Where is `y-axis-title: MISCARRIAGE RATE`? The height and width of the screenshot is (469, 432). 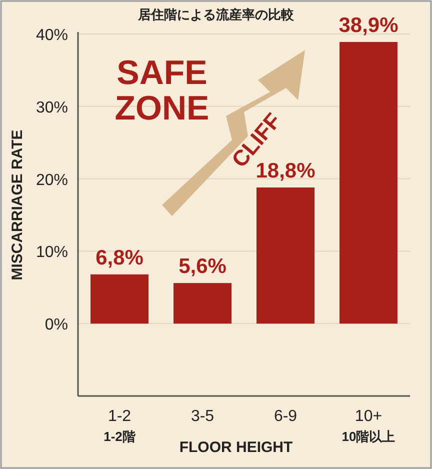 y-axis-title: MISCARRIAGE RATE is located at coordinates (17, 205).